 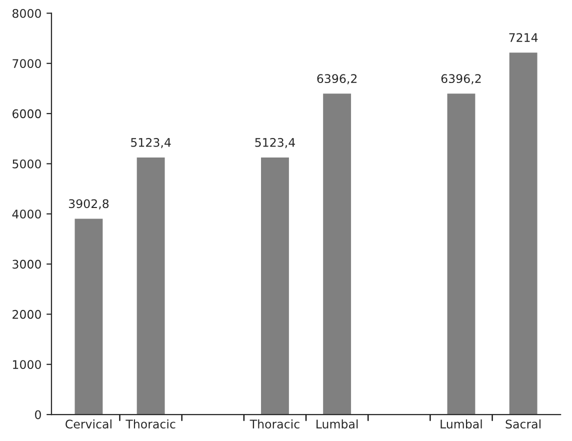 I want to click on data-label: 3902,8, so click(x=88, y=204).